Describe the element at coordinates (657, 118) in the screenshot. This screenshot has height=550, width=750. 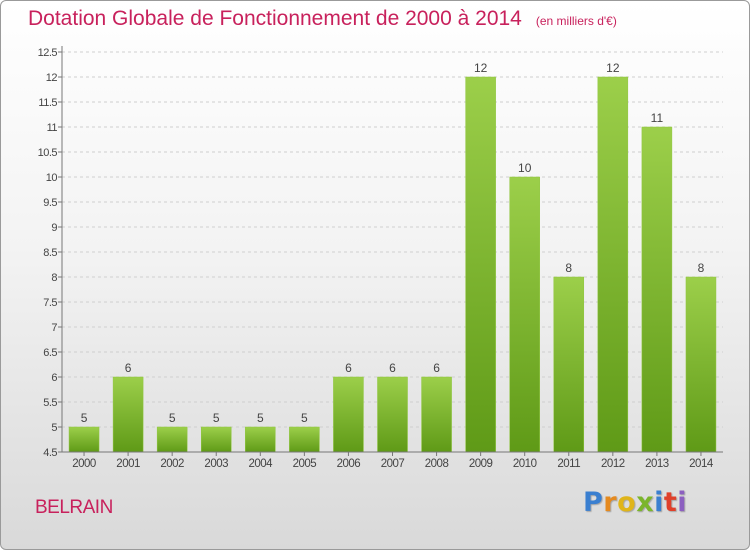
I see `bar-value-label: 11` at that location.